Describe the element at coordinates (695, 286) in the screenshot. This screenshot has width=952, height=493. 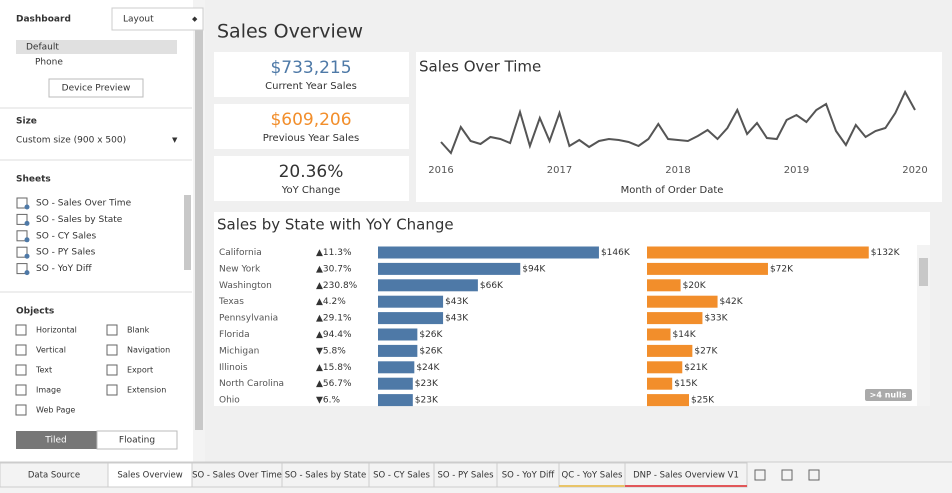
I see `bar-value-label: $20K` at that location.